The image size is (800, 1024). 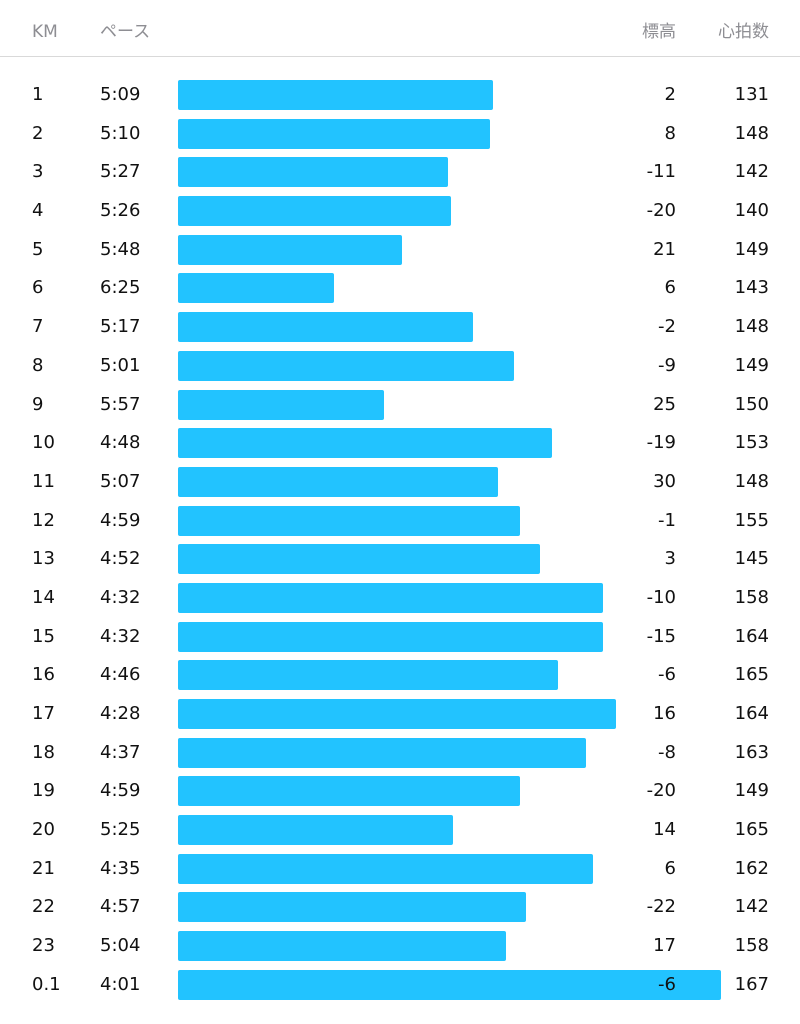 What do you see at coordinates (400, 521) in the screenshot?
I see `split-row: 12 4:59 -1 155` at bounding box center [400, 521].